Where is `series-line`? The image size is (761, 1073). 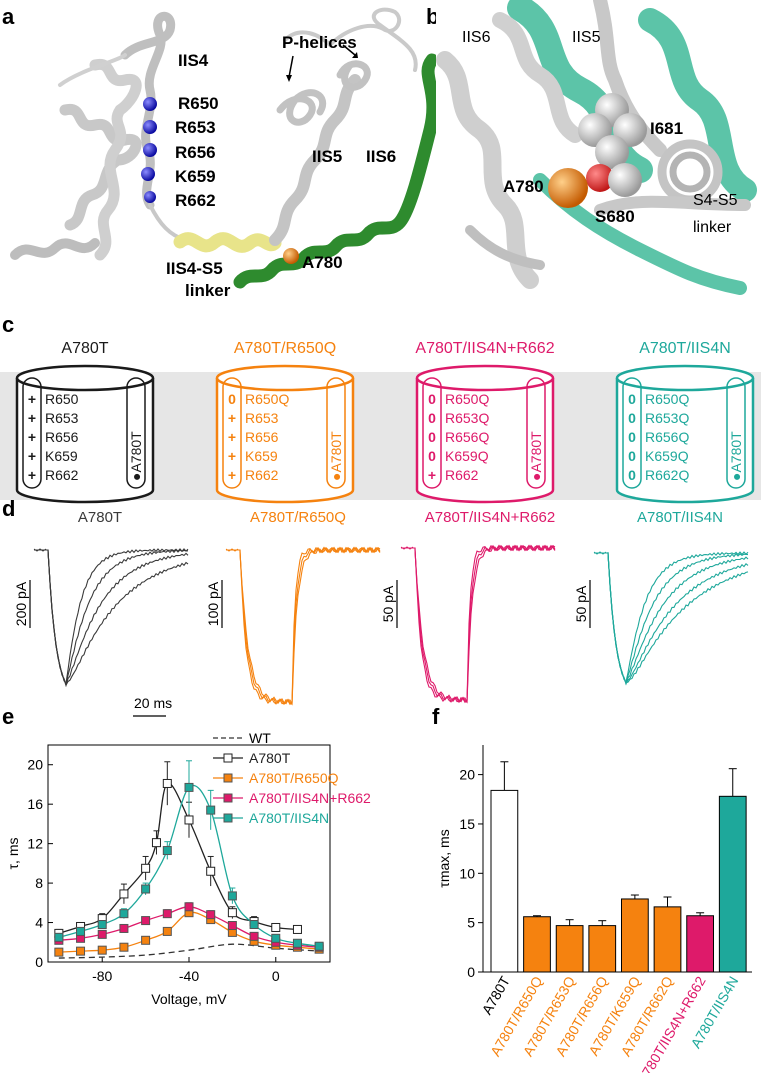 series-line is located at coordinates (189, 951).